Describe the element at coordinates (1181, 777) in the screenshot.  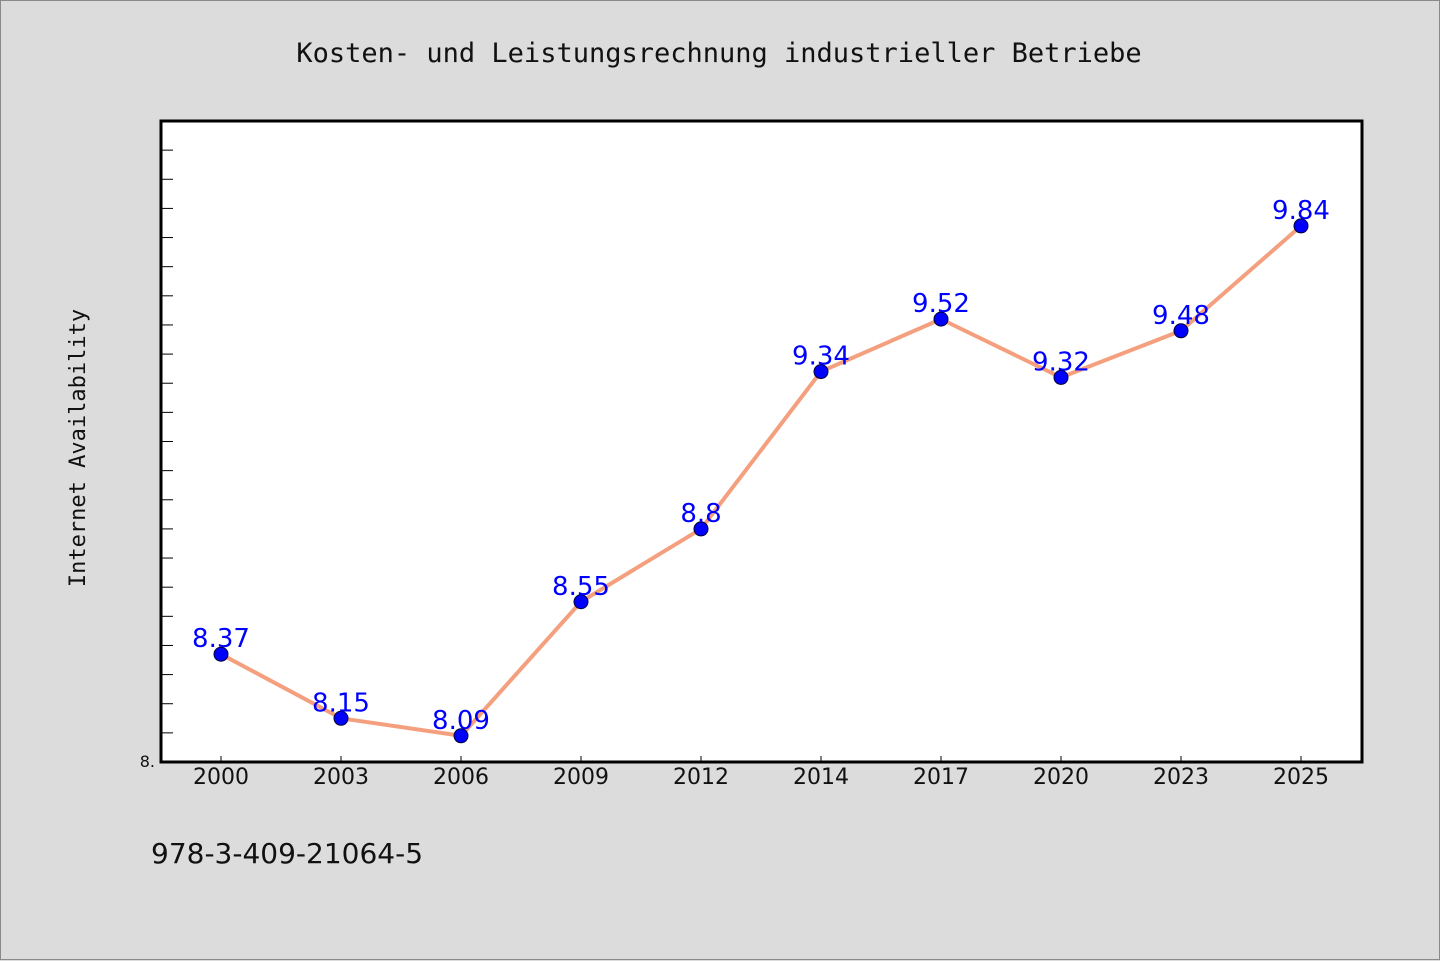
I see `x-tick-label-2023: 2023` at that location.